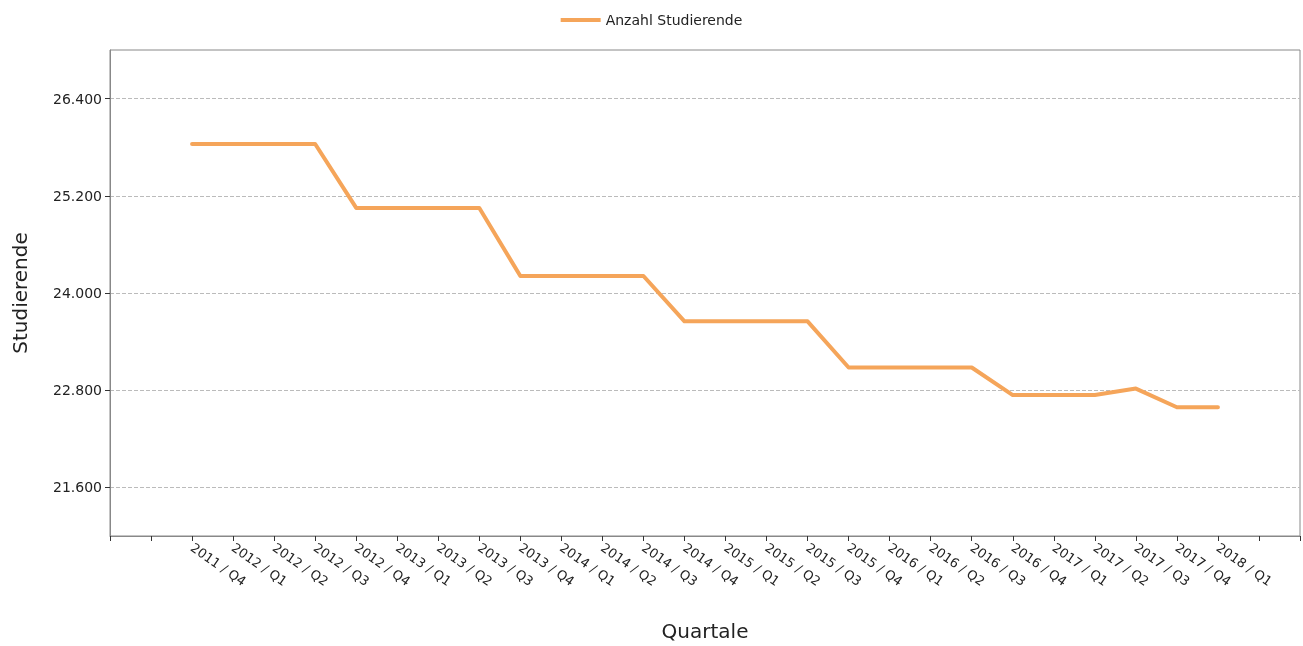 The width and height of the screenshot is (1303, 646). I want to click on y-tick-label: 25.200, so click(77, 195).